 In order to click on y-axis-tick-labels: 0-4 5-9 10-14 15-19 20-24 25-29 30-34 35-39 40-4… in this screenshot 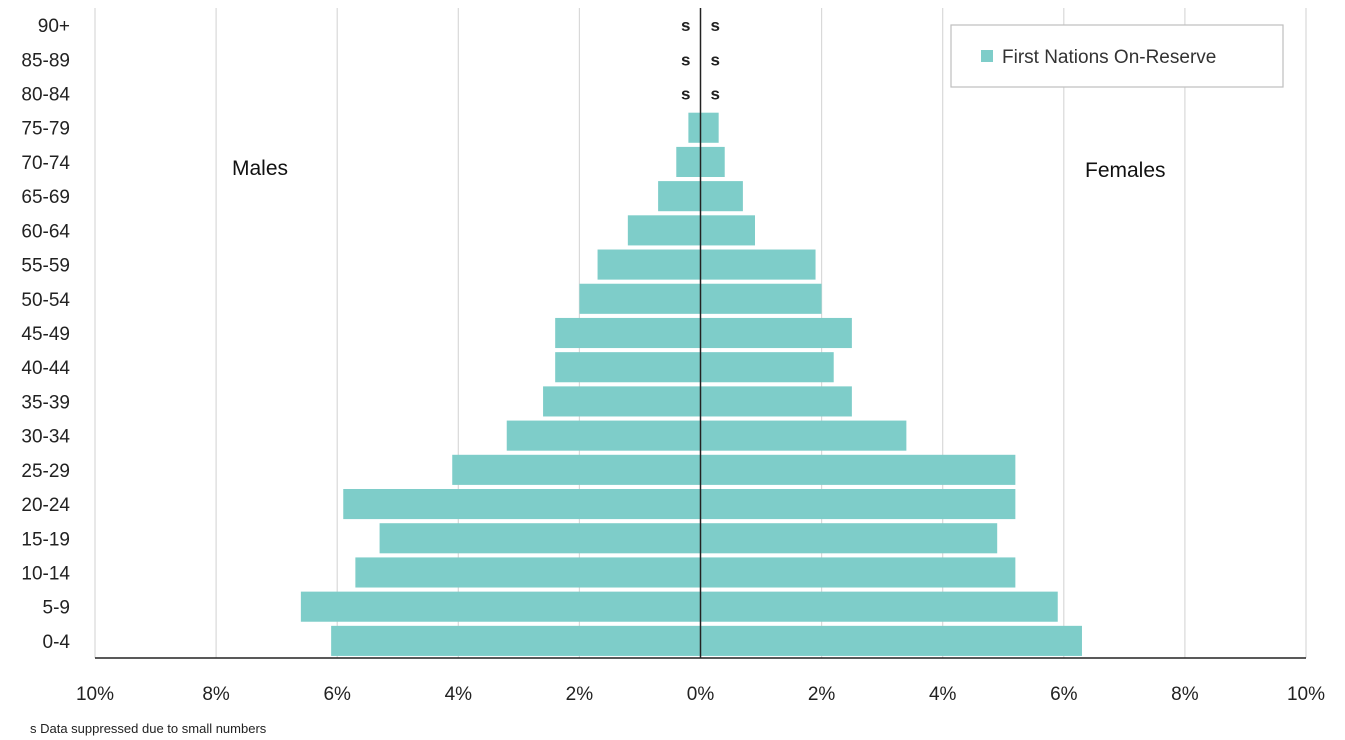, I will do `click(45, 334)`.